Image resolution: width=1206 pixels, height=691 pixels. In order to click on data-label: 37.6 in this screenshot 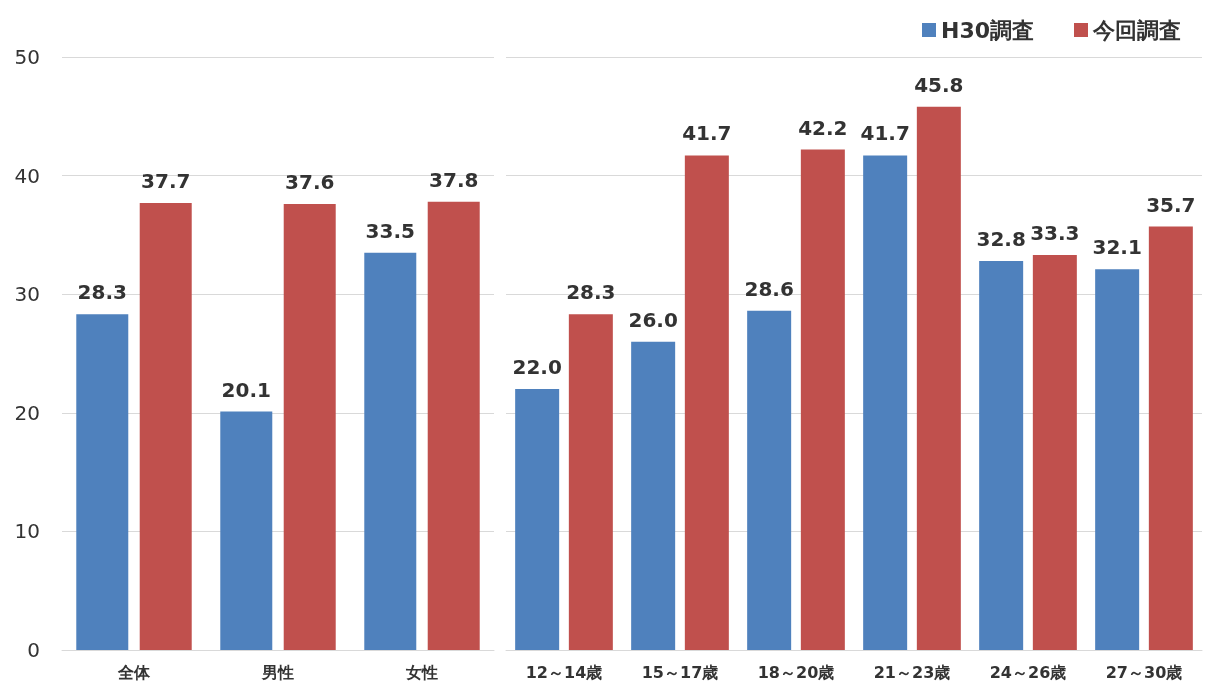, I will do `click(310, 182)`.